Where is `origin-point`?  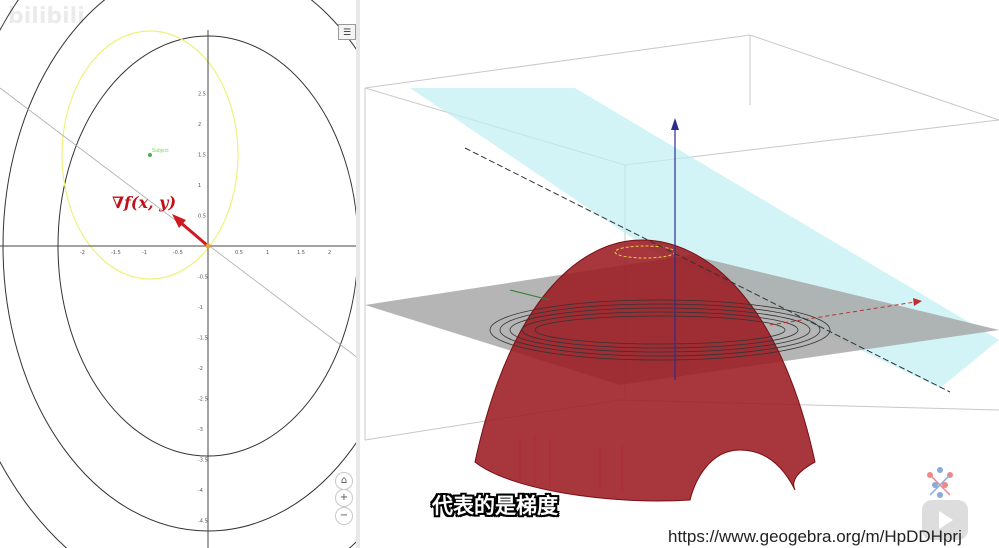
origin-point is located at coordinates (208, 246).